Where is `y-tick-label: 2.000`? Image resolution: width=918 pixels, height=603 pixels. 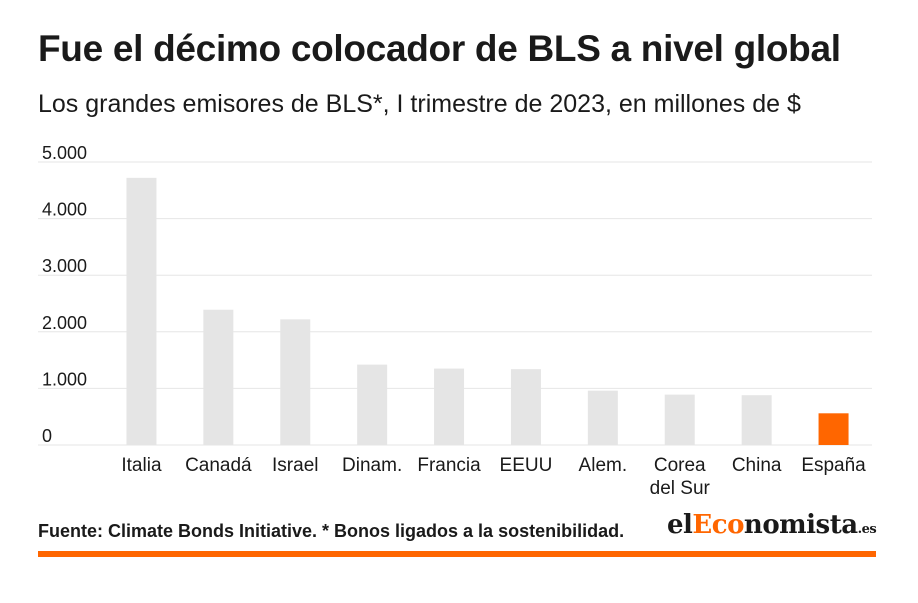
y-tick-label: 2.000 is located at coordinates (64, 323).